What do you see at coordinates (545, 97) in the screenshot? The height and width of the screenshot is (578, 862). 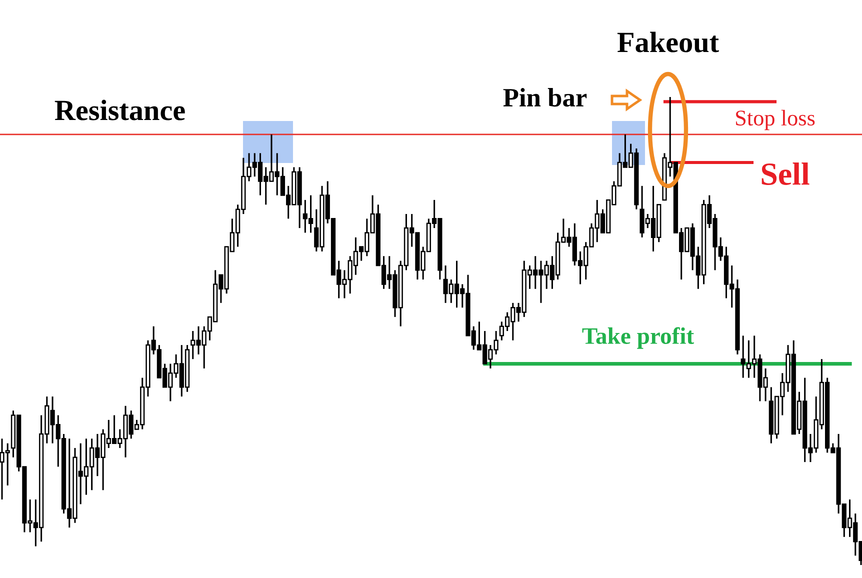 I see `annotation: Pin bar` at bounding box center [545, 97].